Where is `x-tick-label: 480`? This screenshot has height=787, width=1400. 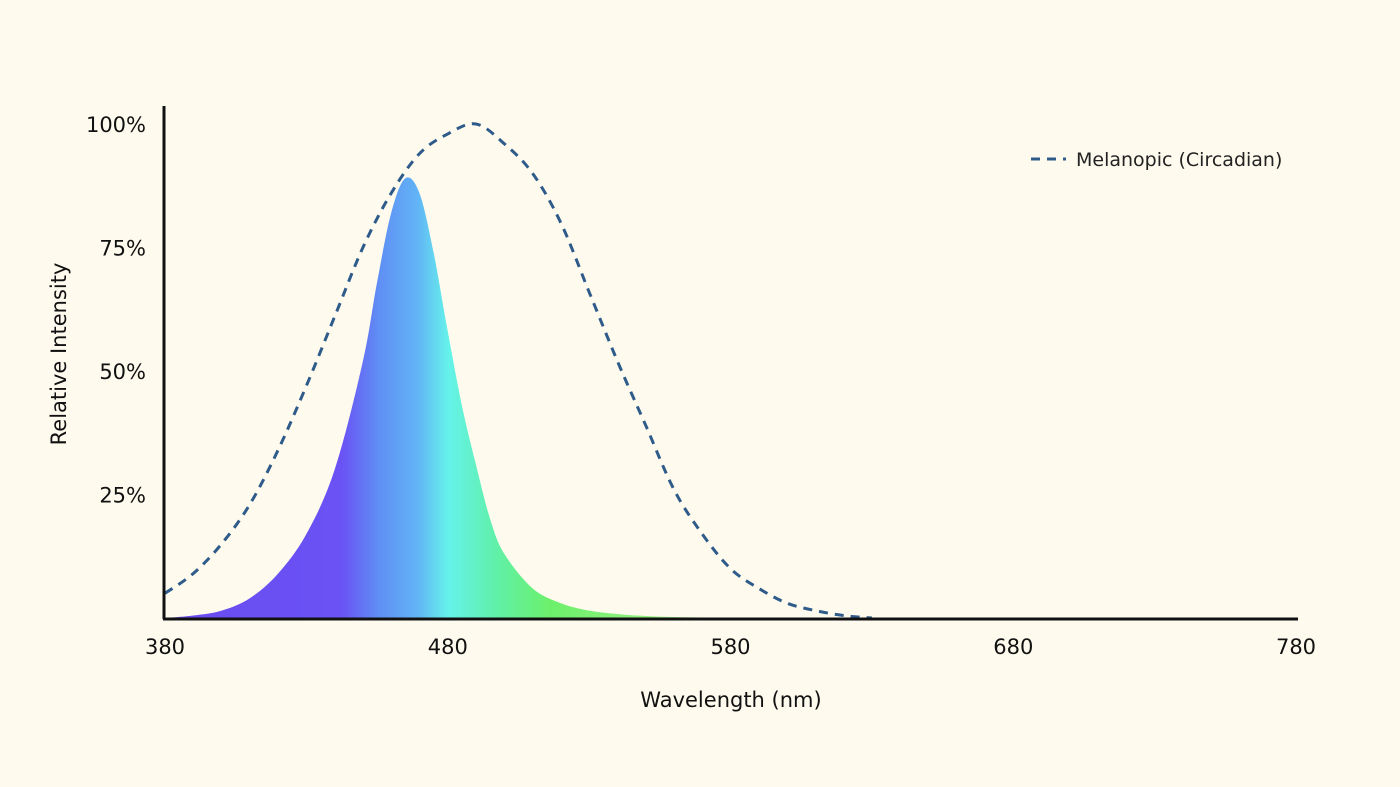 x-tick-label: 480 is located at coordinates (448, 647).